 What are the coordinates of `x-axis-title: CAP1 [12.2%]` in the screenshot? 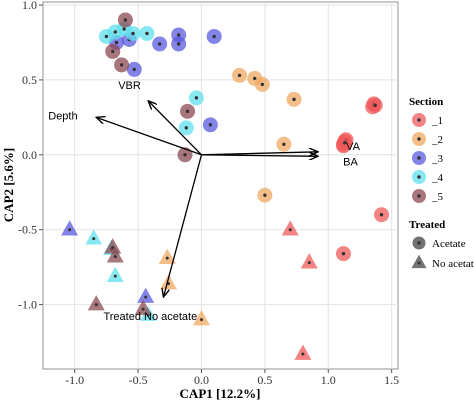 It's located at (220, 393).